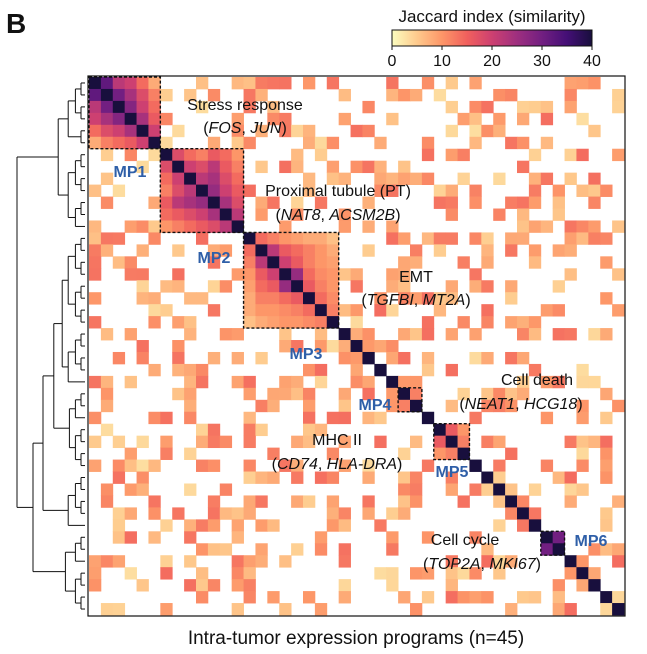 The image size is (647, 654). I want to click on colorbar-tick-label: 20, so click(492, 61).